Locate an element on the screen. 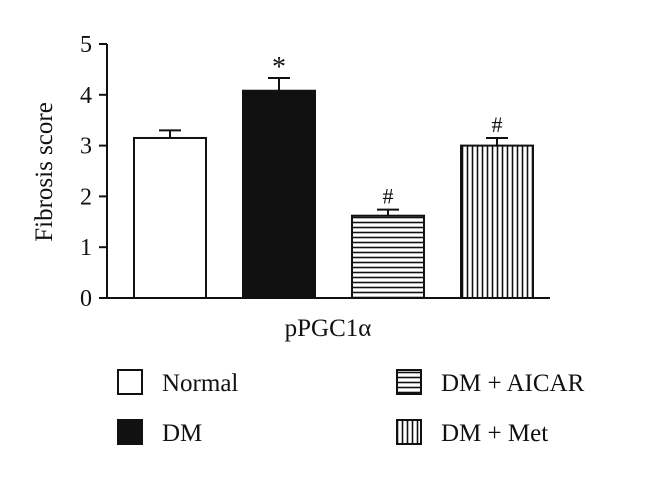  y-tick-label: 0 is located at coordinates (86, 299).